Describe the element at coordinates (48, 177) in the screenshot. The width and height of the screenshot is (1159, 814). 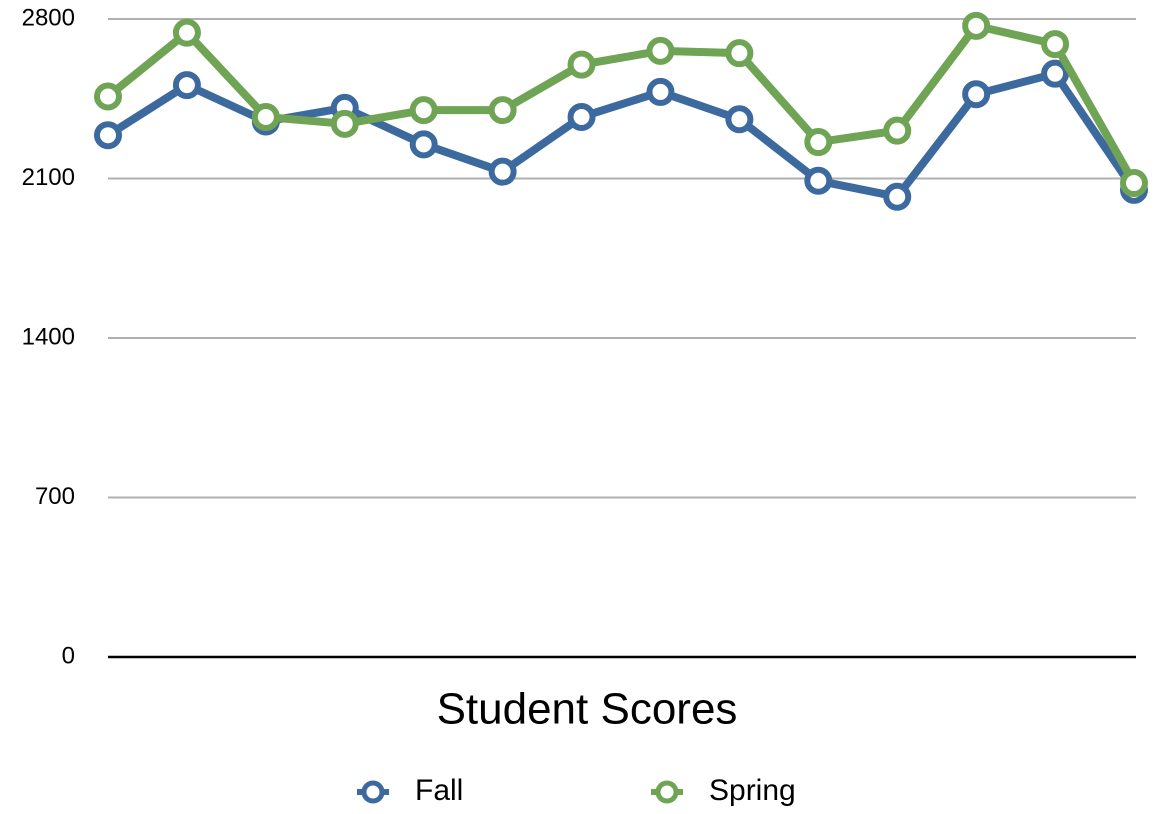
I see `y-tick-label: 2100` at that location.